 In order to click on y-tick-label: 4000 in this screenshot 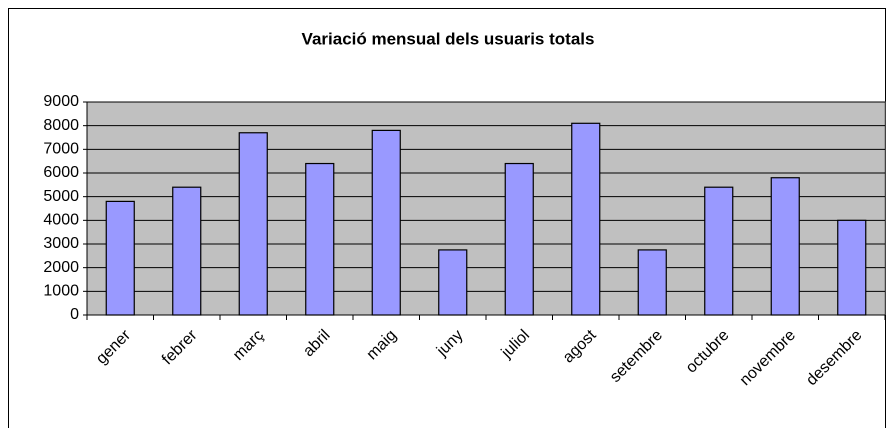, I will do `click(61, 220)`.